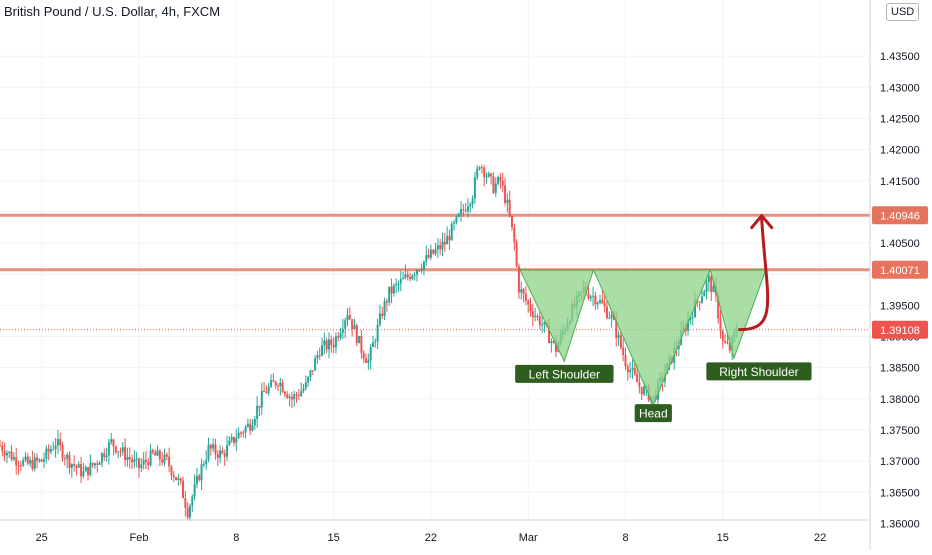 This screenshot has width=932, height=555. Describe the element at coordinates (139, 538) in the screenshot. I see `x-tick-label: Feb` at that location.